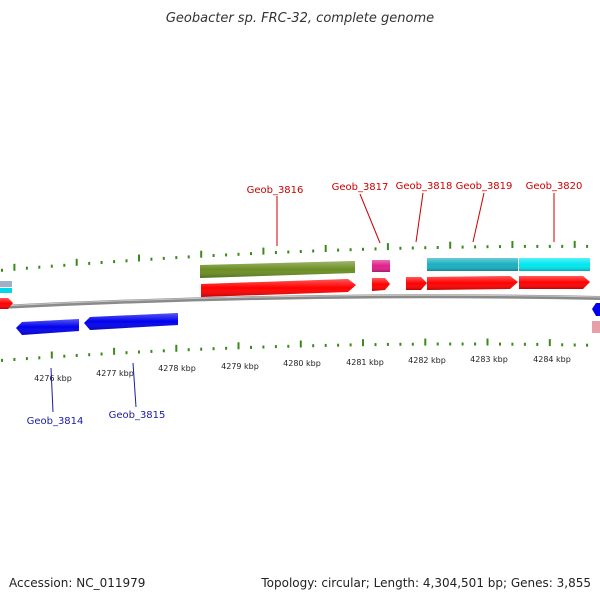 This screenshot has width=600, height=600. I want to click on cds-geob-3814-shade, so click(47, 327).